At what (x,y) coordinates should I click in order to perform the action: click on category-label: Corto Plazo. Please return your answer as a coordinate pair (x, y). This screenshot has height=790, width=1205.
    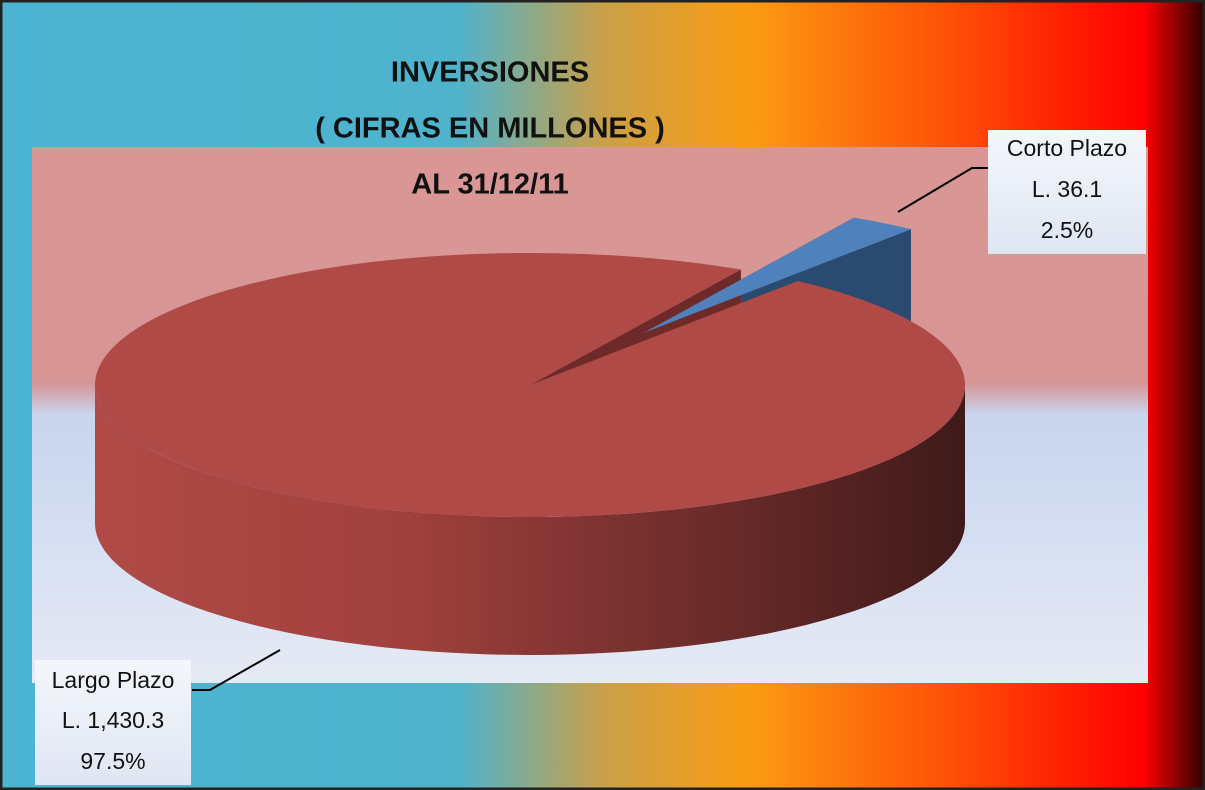
    Looking at the image, I should click on (1067, 148).